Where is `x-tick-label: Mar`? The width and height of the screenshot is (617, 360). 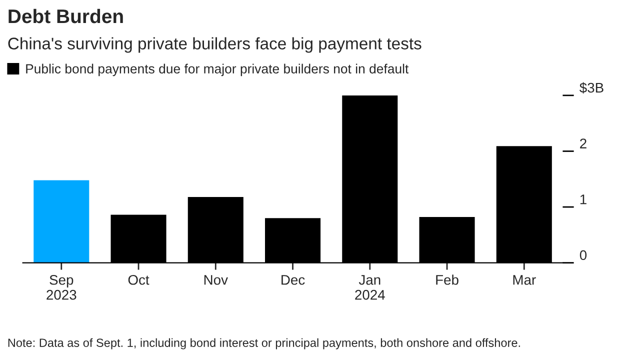 x-tick-label: Mar is located at coordinates (524, 280).